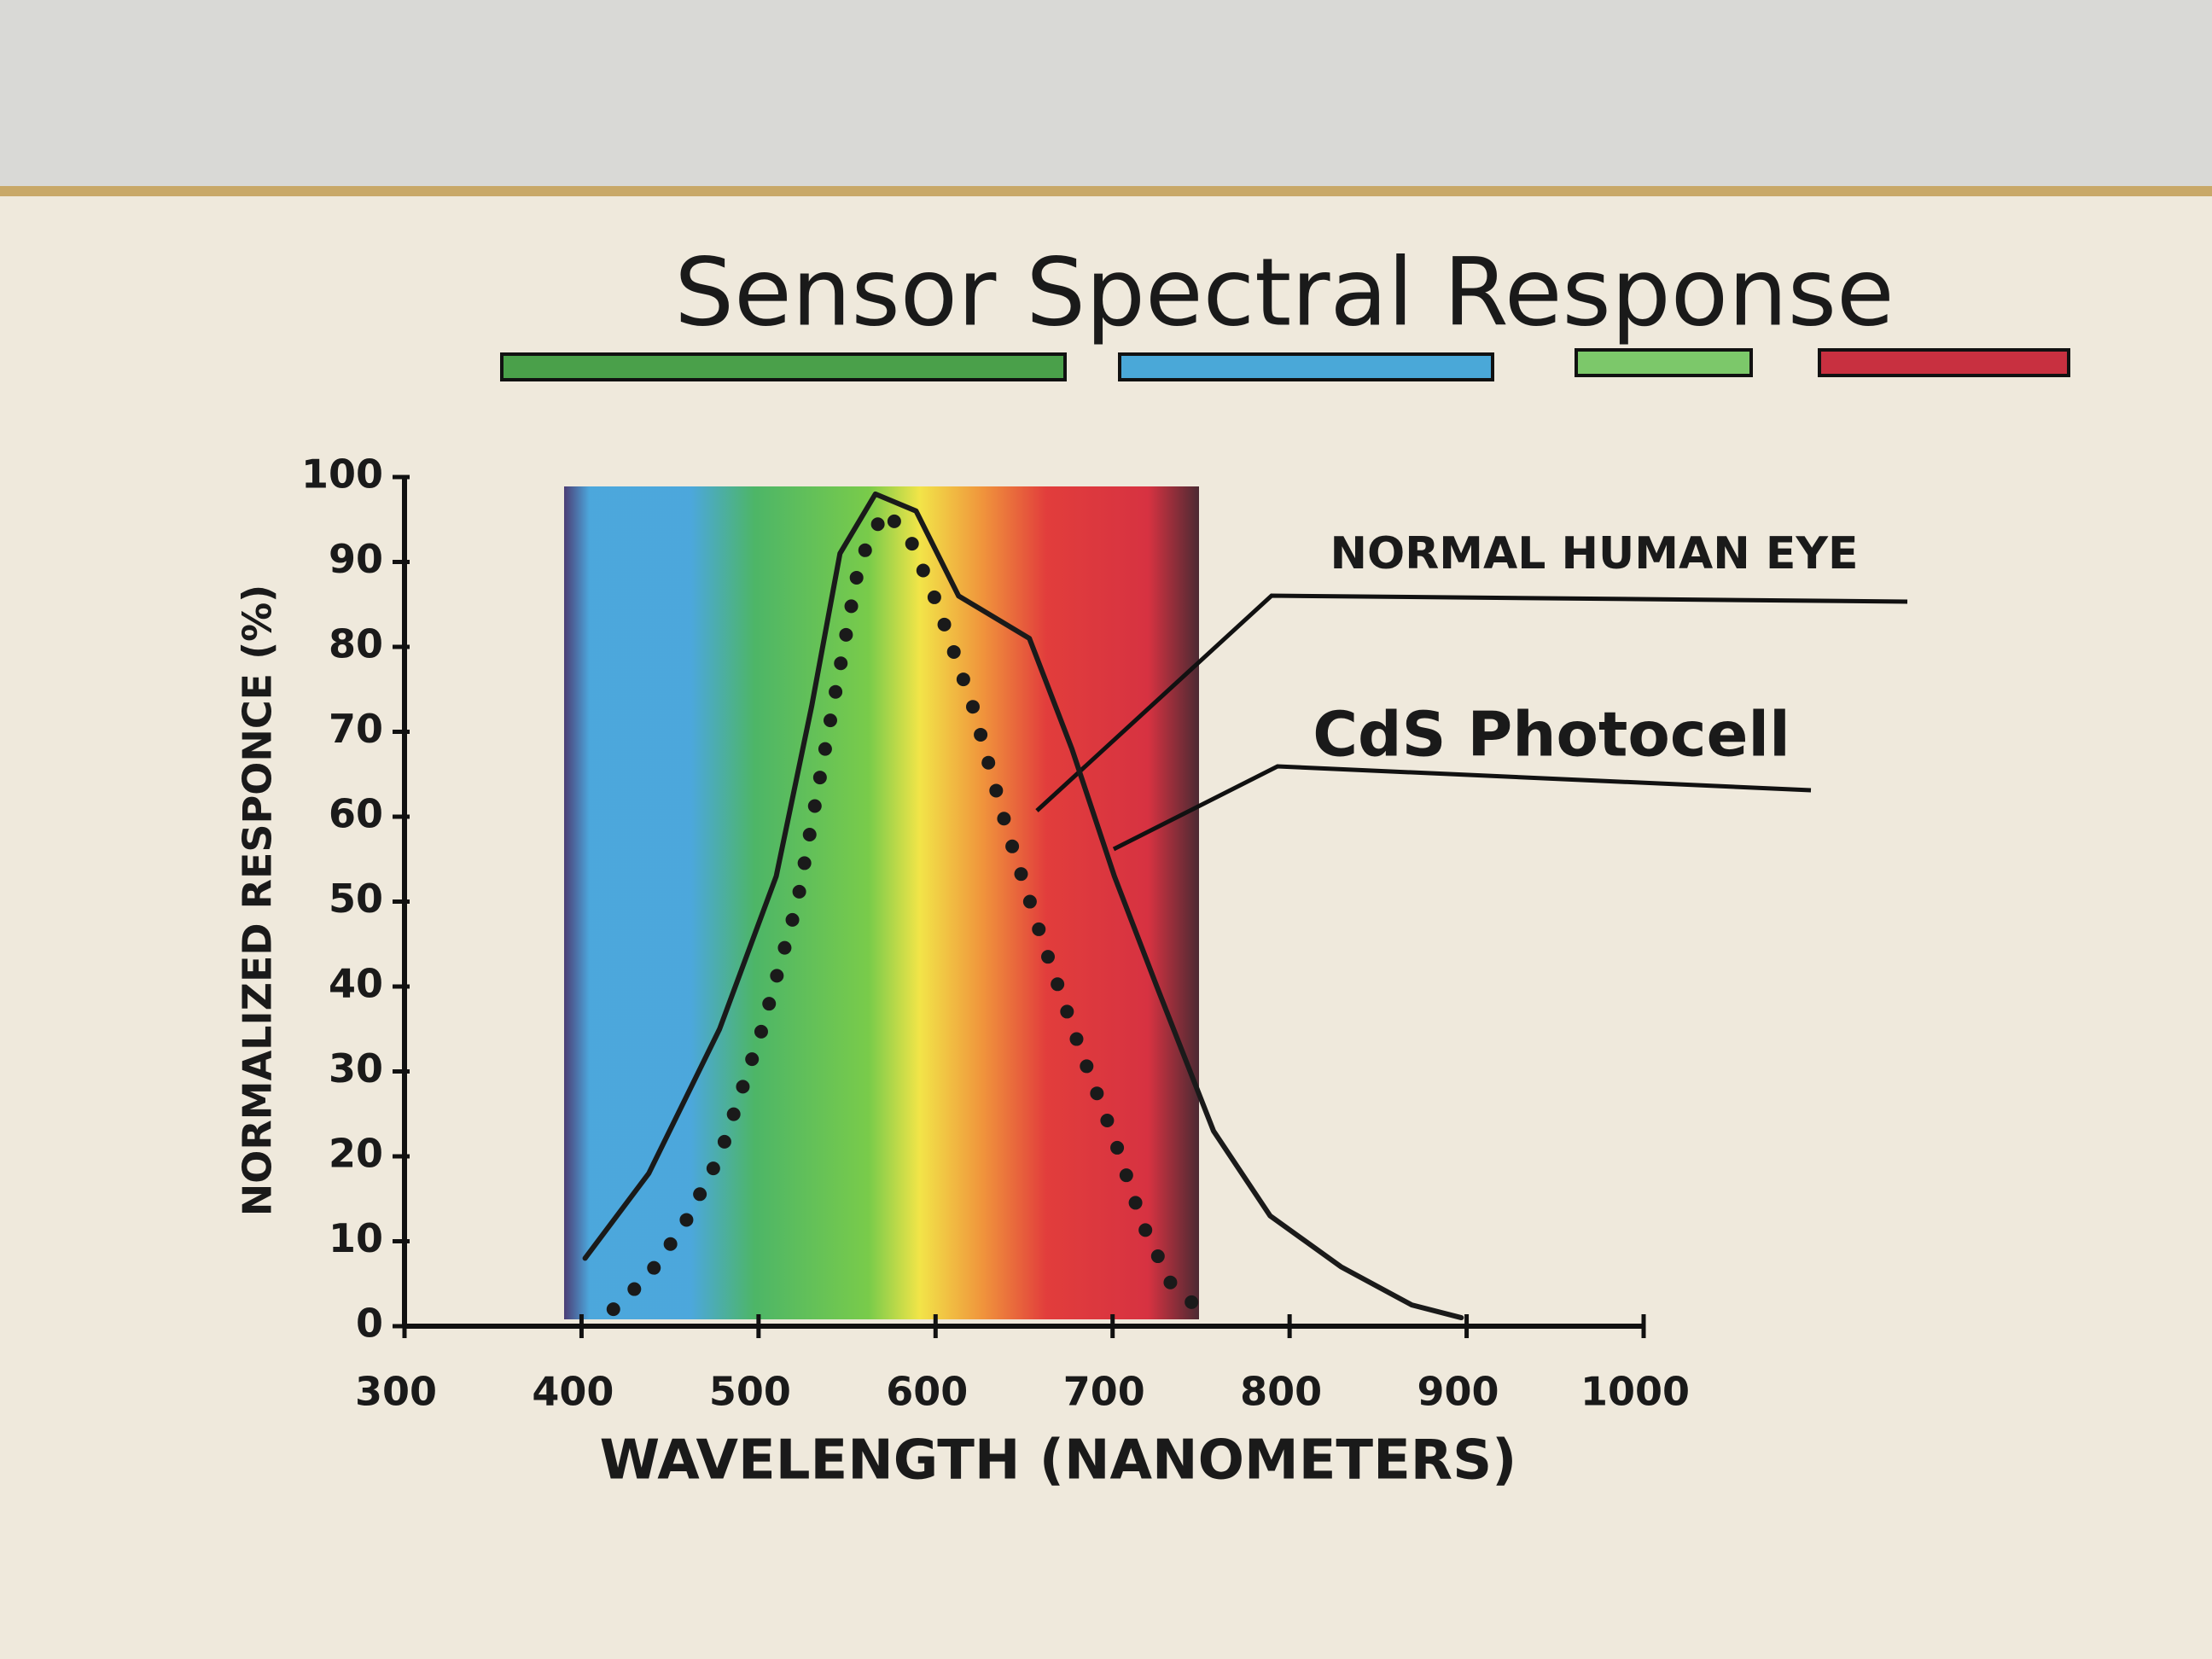 This screenshot has width=2212, height=1659. Describe the element at coordinates (342, 474) in the screenshot. I see `y-tick-label: 100` at that location.